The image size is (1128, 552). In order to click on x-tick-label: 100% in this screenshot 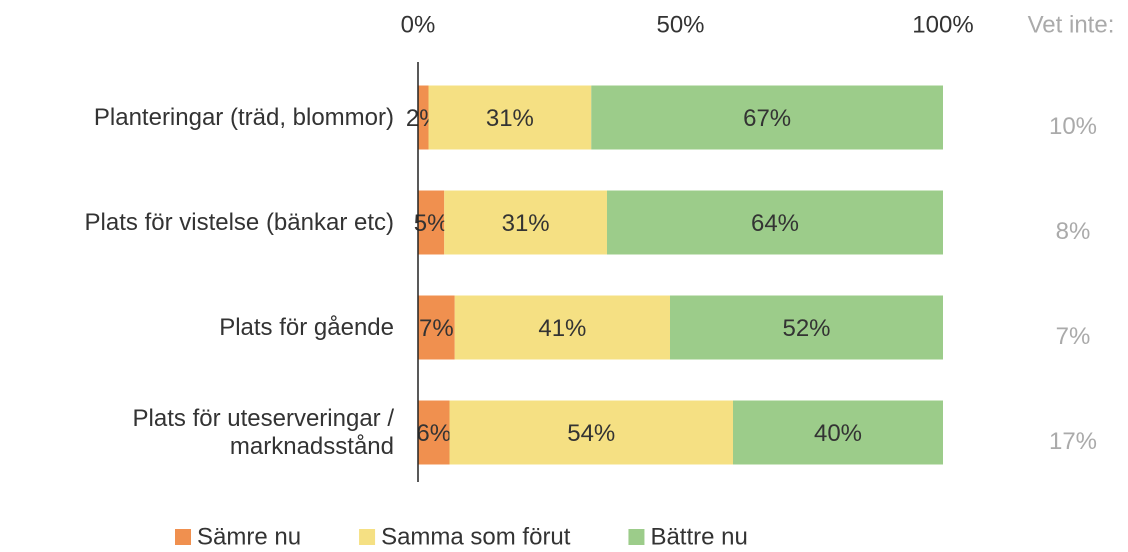, I will do `click(942, 24)`.